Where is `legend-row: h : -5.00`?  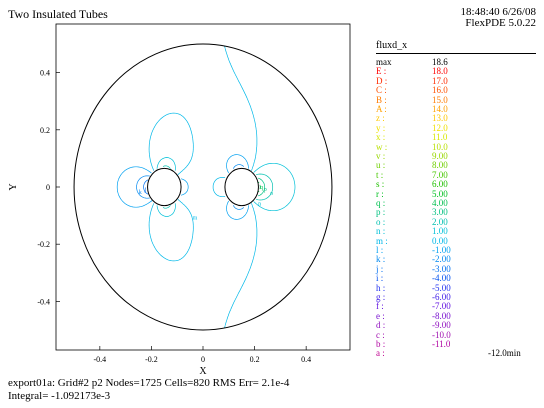 legend-row: h : -5.00 is located at coordinates (456, 287).